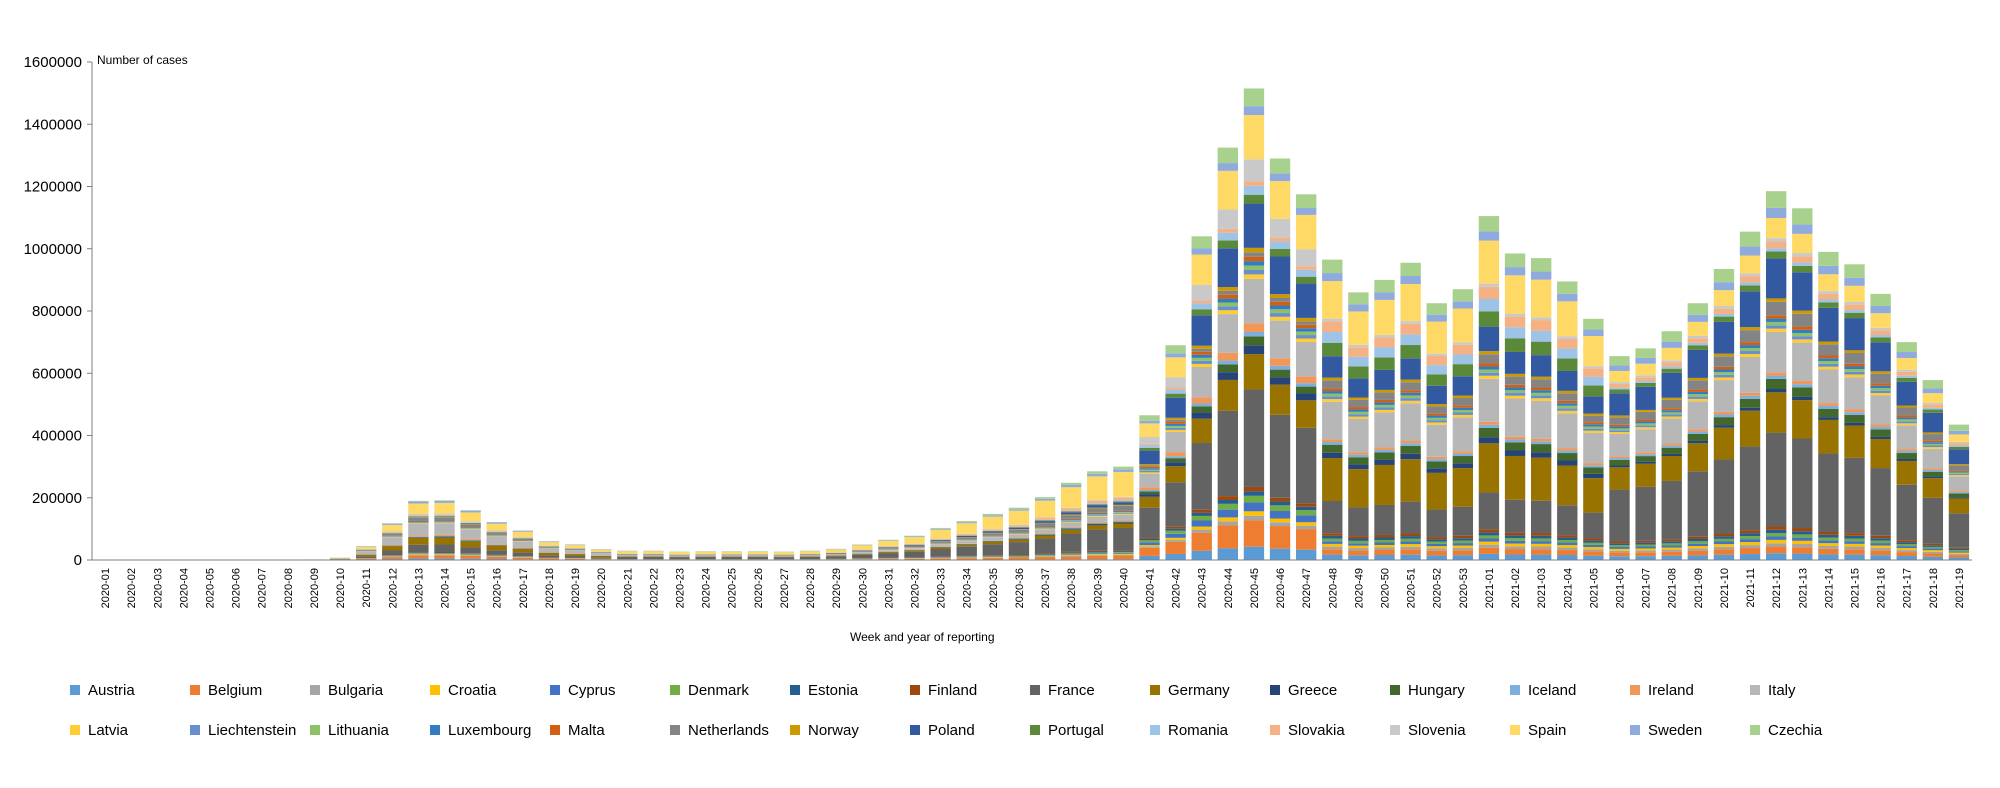 This screenshot has height=788, width=2000. I want to click on legend-item: Germany, so click(1210, 690).